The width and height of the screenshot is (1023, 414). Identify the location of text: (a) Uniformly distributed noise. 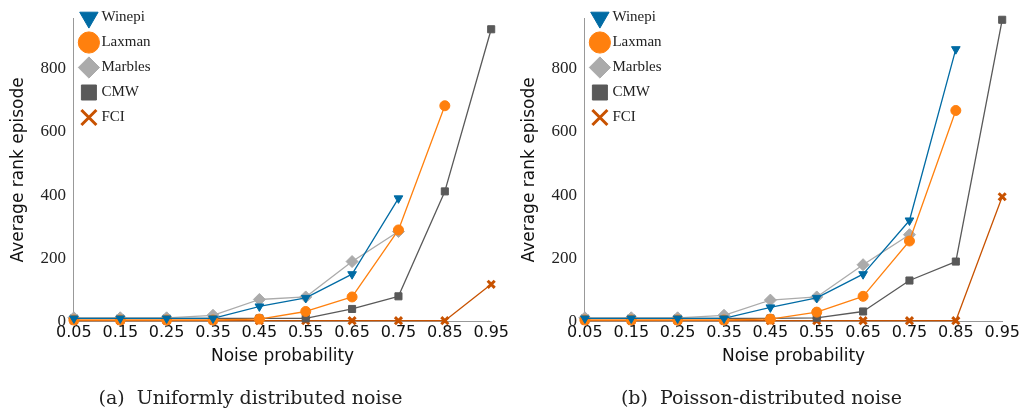
(250, 396).